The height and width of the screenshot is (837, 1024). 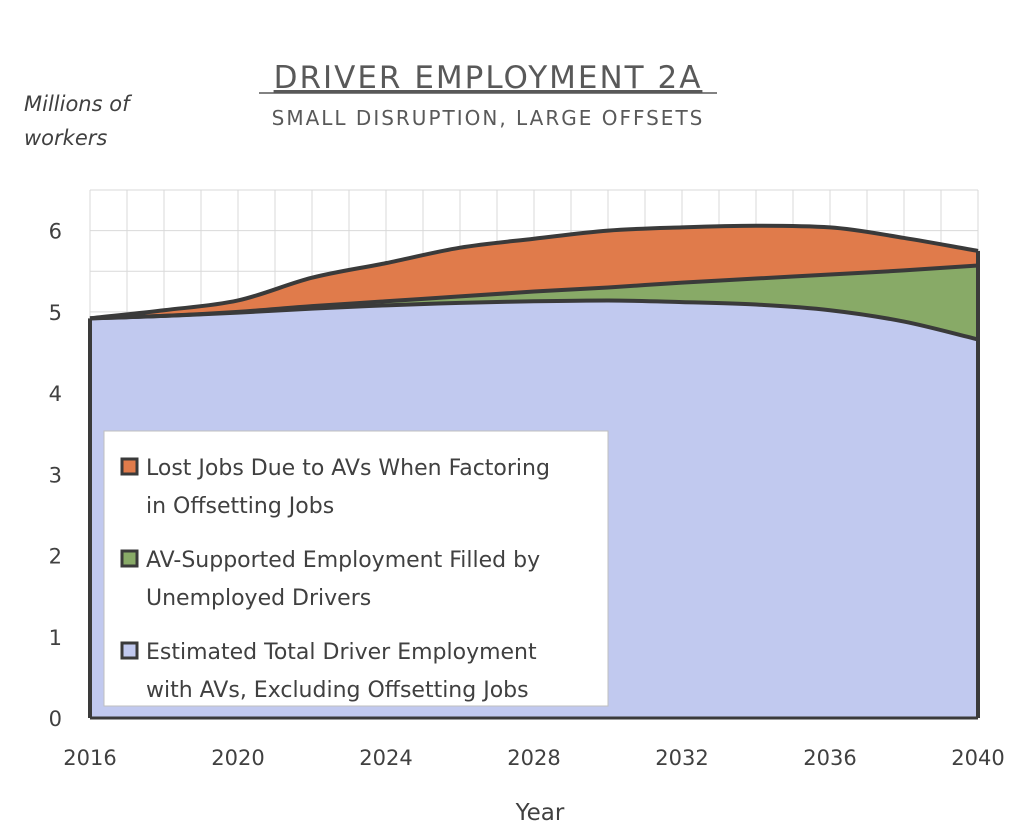 I want to click on x-tick-label: 2020, so click(x=237, y=758).